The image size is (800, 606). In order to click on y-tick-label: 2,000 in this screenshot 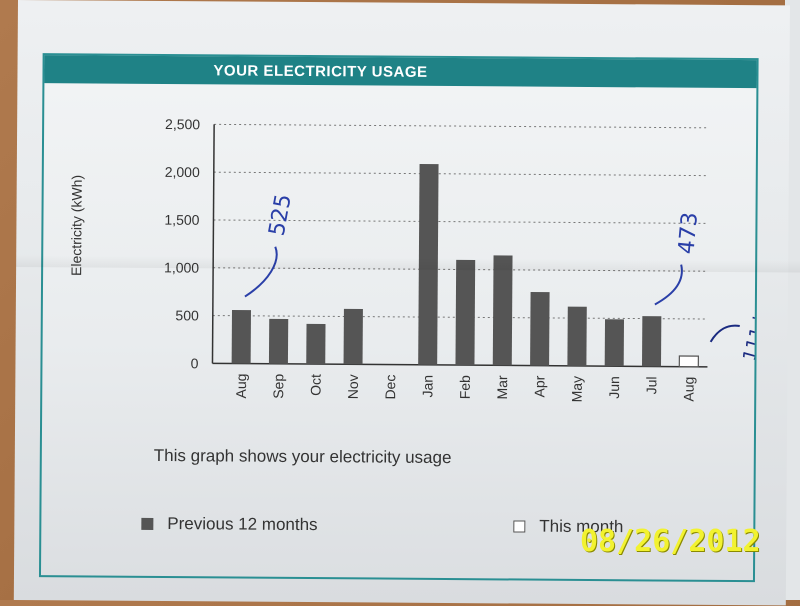, I will do `click(182, 172)`.